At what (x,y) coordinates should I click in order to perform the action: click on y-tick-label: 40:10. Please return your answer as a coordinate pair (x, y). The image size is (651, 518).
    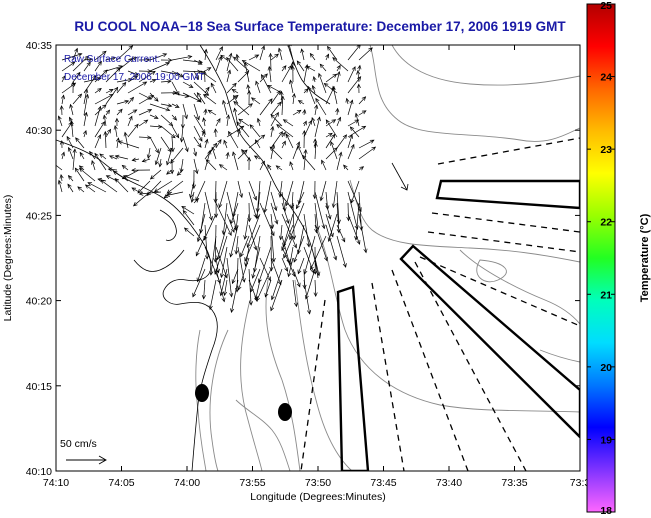
    Looking at the image, I should click on (39, 472).